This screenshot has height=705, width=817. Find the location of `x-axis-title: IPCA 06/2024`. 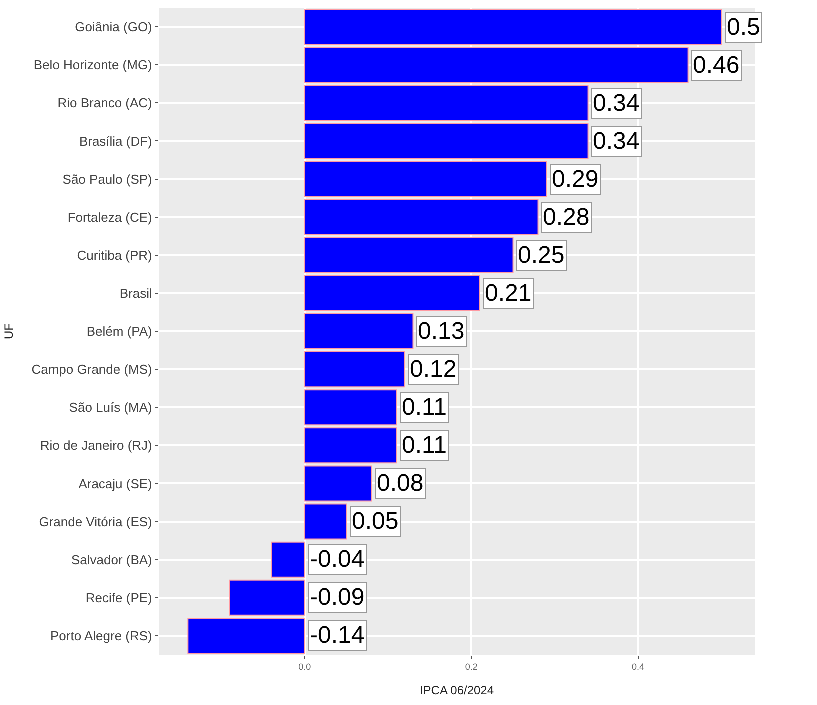

x-axis-title: IPCA 06/2024 is located at coordinates (457, 691).